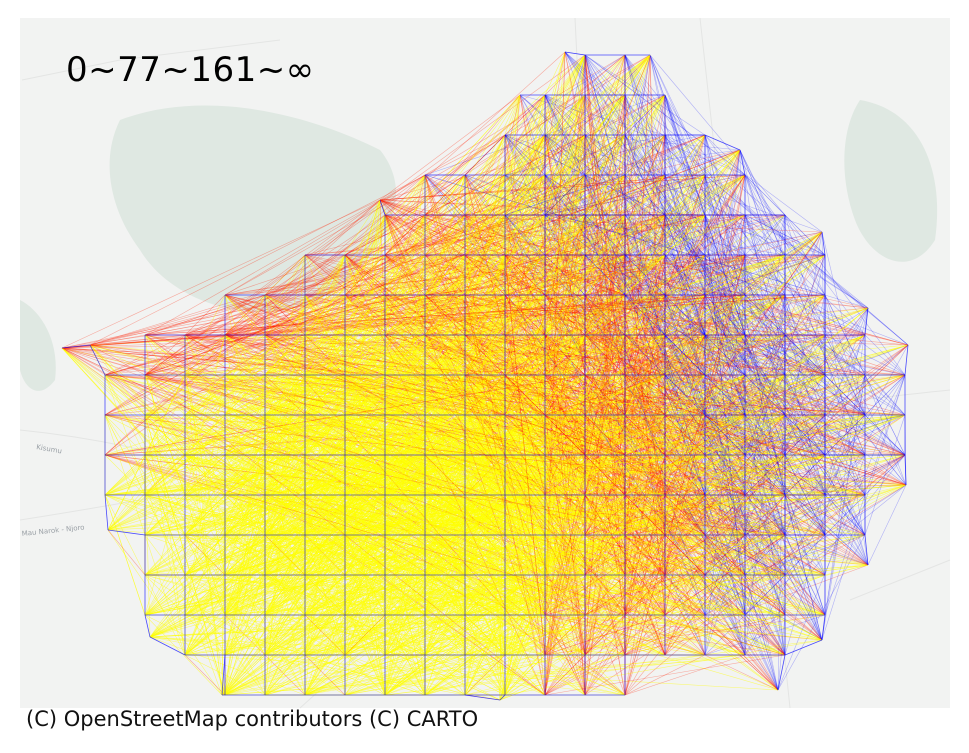  Describe the element at coordinates (190, 70) in the screenshot. I see `map-title: 0~77~161~∞` at that location.